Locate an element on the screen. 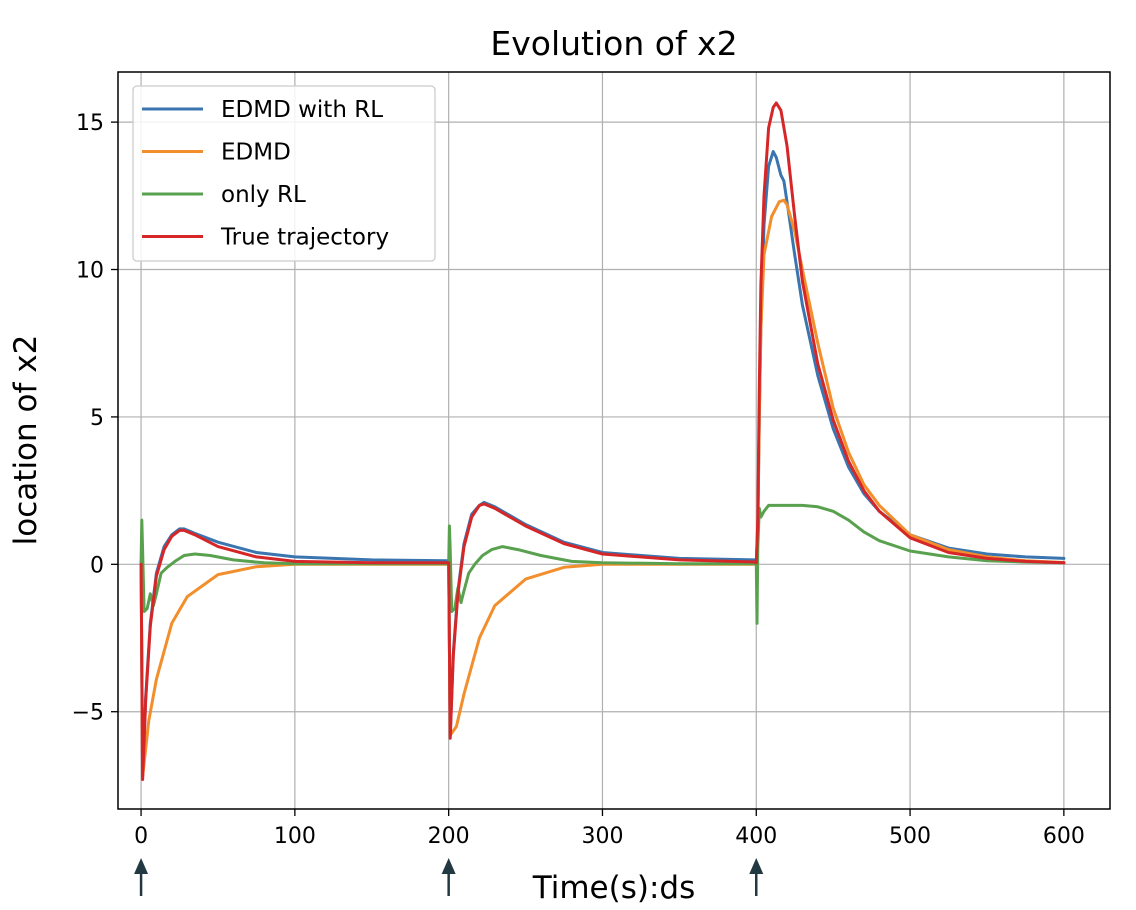 This screenshot has height=910, width=1136. x-tick-label: 400 is located at coordinates (756, 836).